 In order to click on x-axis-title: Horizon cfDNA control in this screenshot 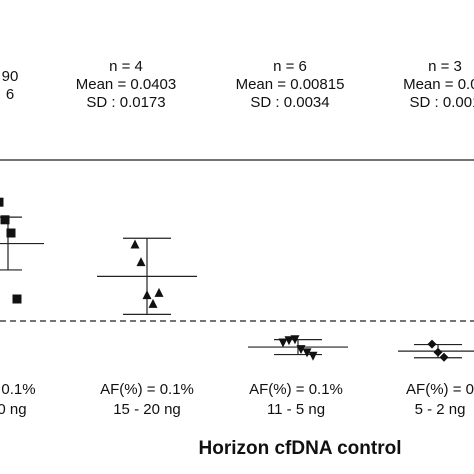, I will do `click(300, 448)`.